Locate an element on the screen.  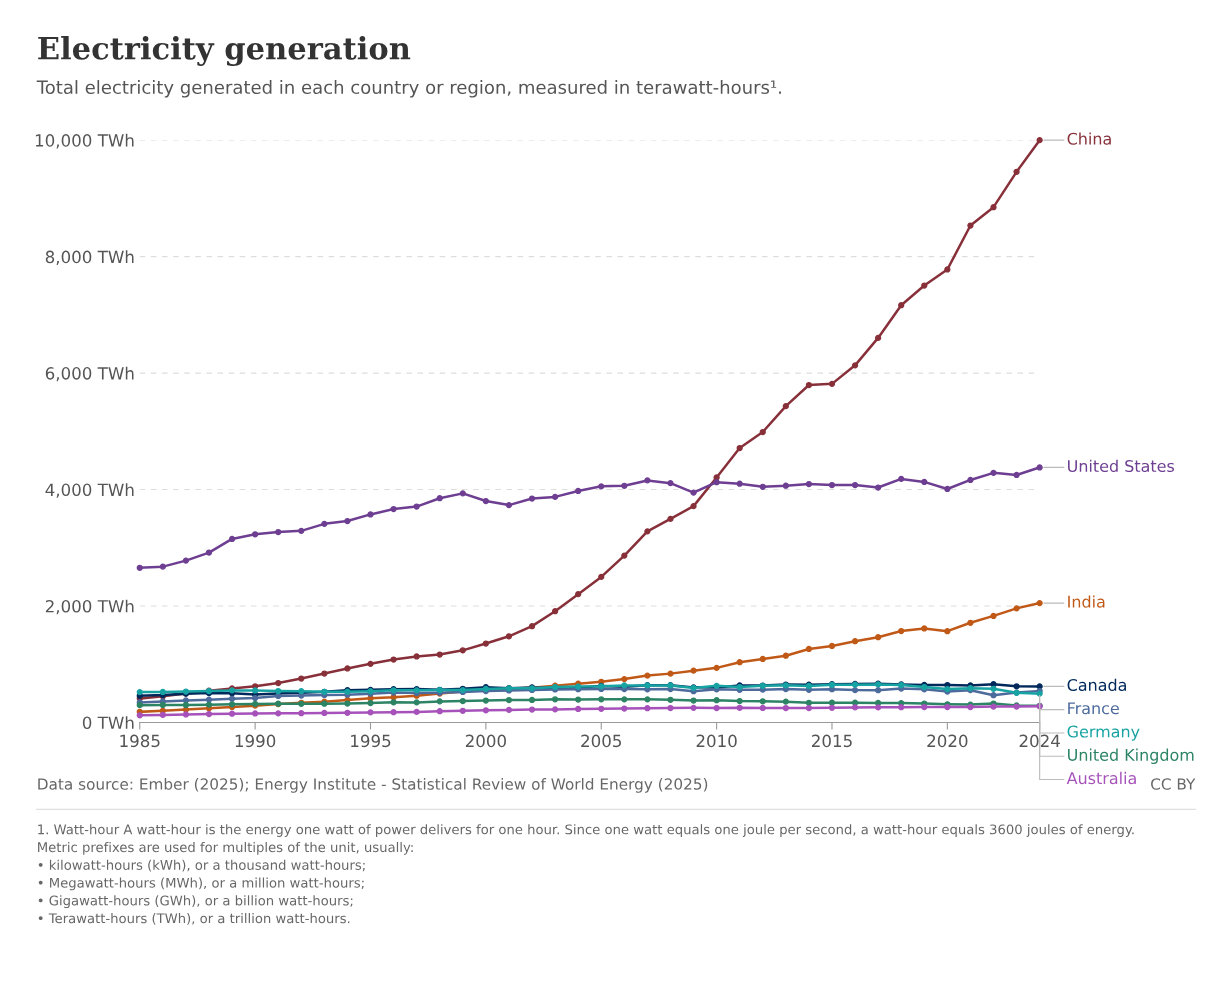
x-tick-label: 2005 is located at coordinates (601, 741).